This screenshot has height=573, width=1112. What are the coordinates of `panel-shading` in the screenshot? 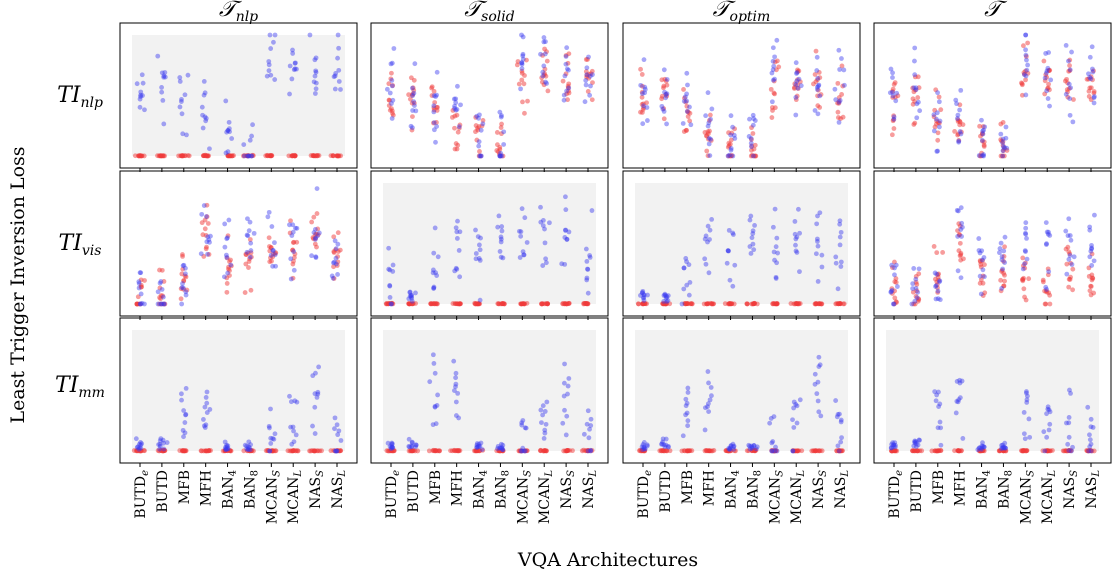 It's located at (238, 95).